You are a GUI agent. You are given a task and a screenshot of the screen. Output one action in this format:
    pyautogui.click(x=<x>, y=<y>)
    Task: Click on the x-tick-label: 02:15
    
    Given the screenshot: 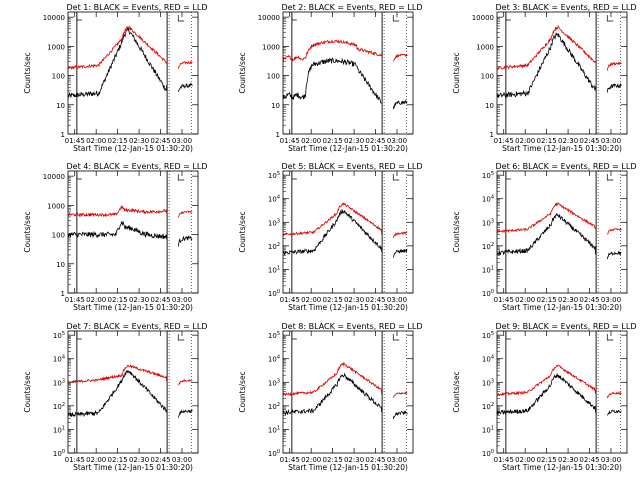 What is the action you would take?
    pyautogui.click(x=333, y=141)
    